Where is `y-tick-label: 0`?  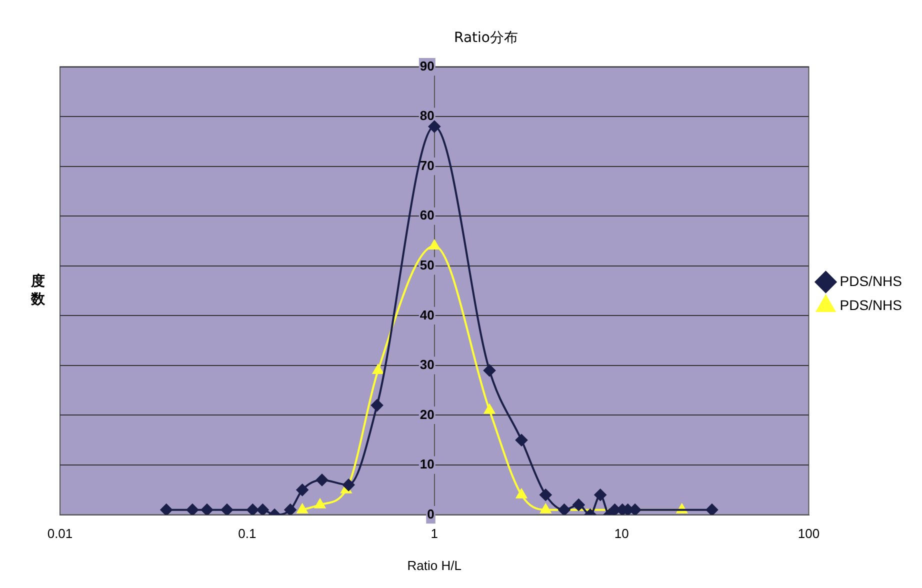 y-tick-label: 0 is located at coordinates (430, 514).